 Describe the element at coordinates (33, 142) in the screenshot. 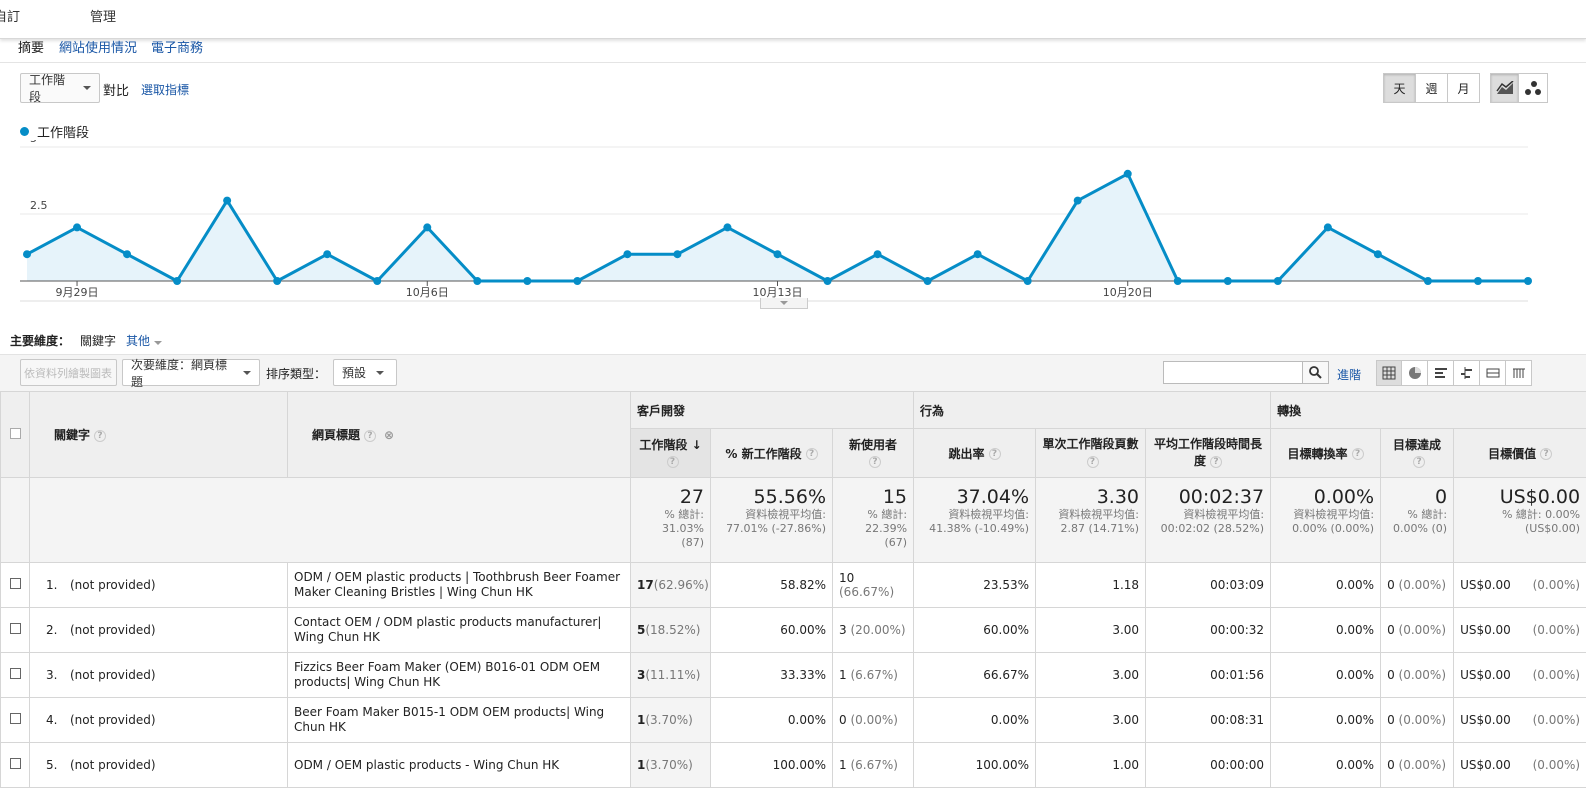

I see `y-tick-label: 5` at that location.